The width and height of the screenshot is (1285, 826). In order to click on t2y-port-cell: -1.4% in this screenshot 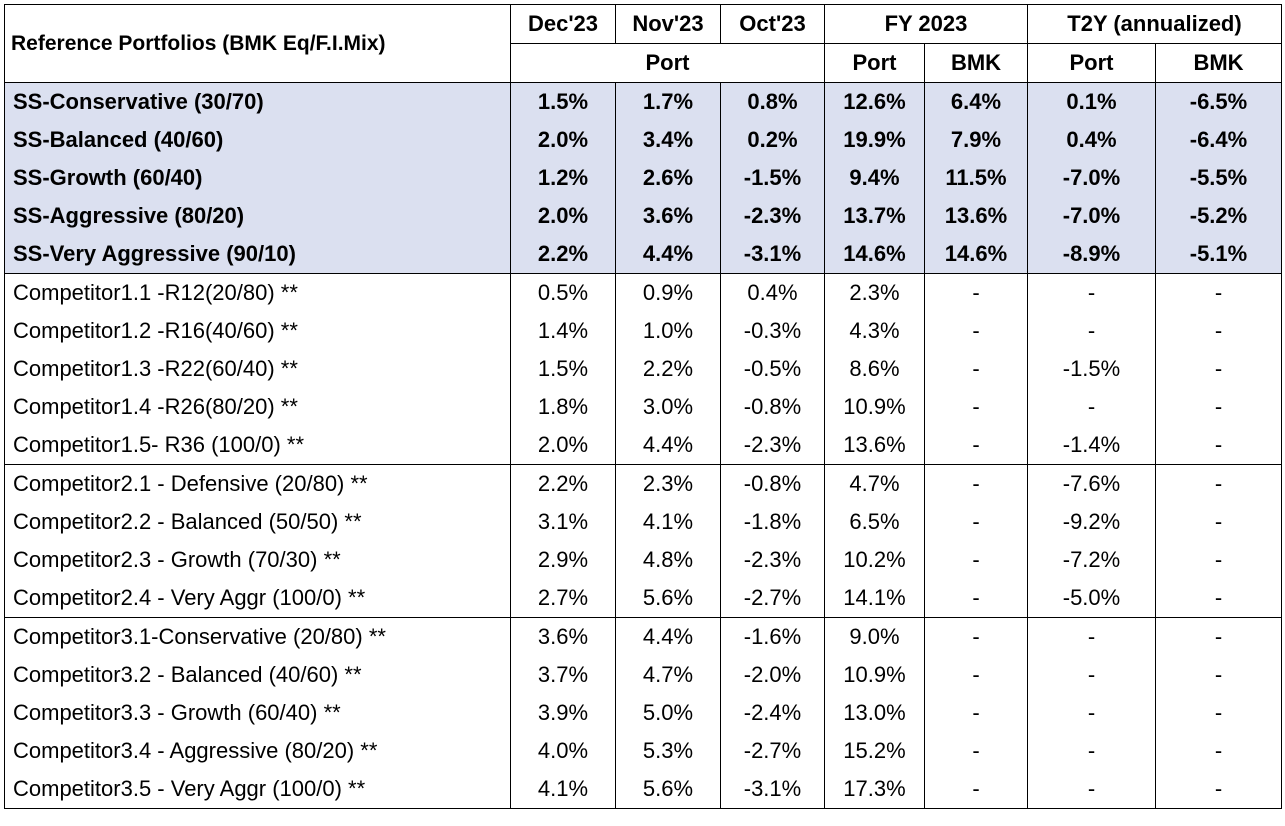, I will do `click(1091, 445)`.